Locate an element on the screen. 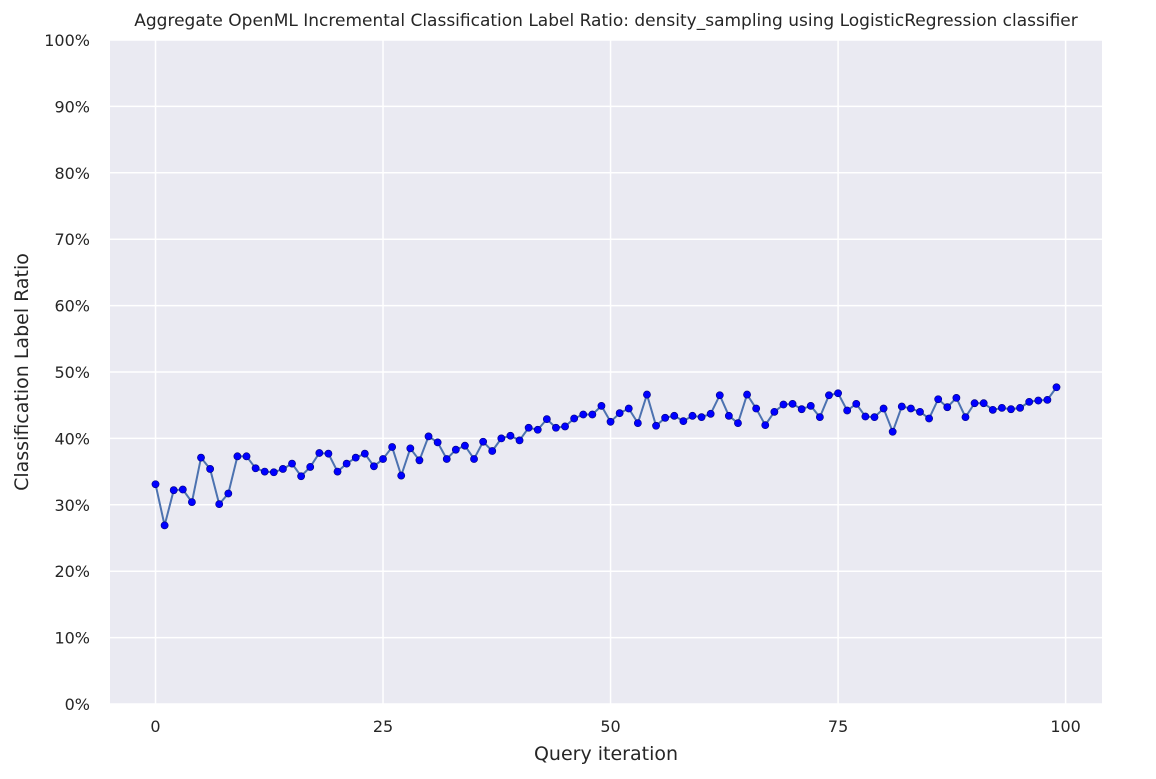 The height and width of the screenshot is (779, 1156). y-tick-label: 80% is located at coordinates (72, 173).